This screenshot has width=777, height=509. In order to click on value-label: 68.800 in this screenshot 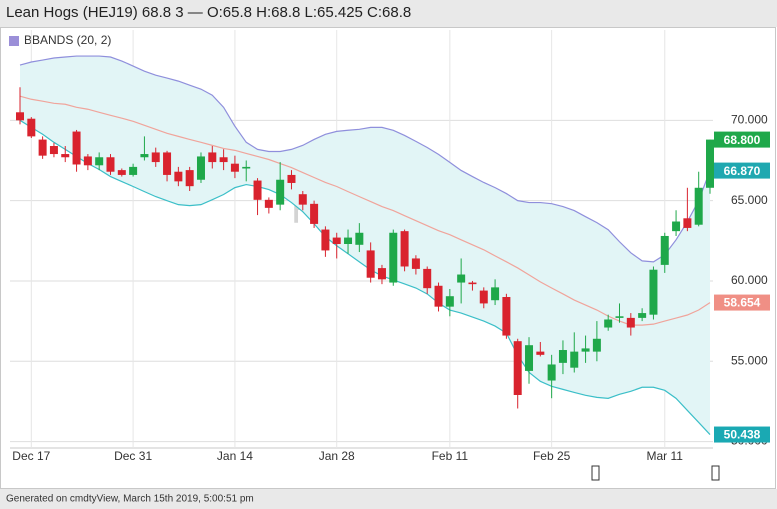, I will do `click(742, 140)`.